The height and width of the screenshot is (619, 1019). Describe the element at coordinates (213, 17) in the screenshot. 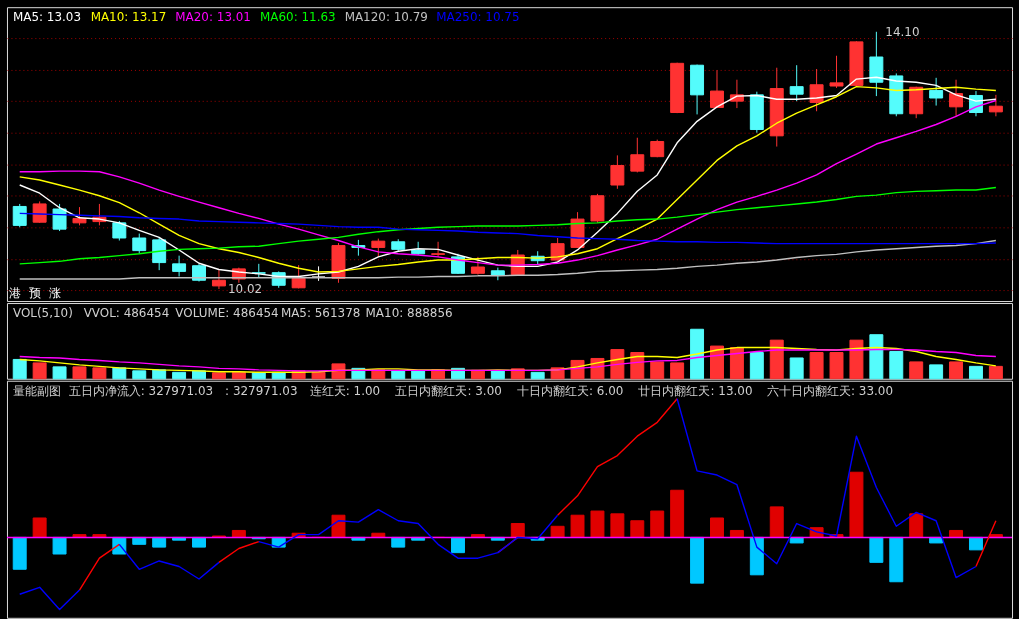

I see `text: MA20: 13.01` at that location.